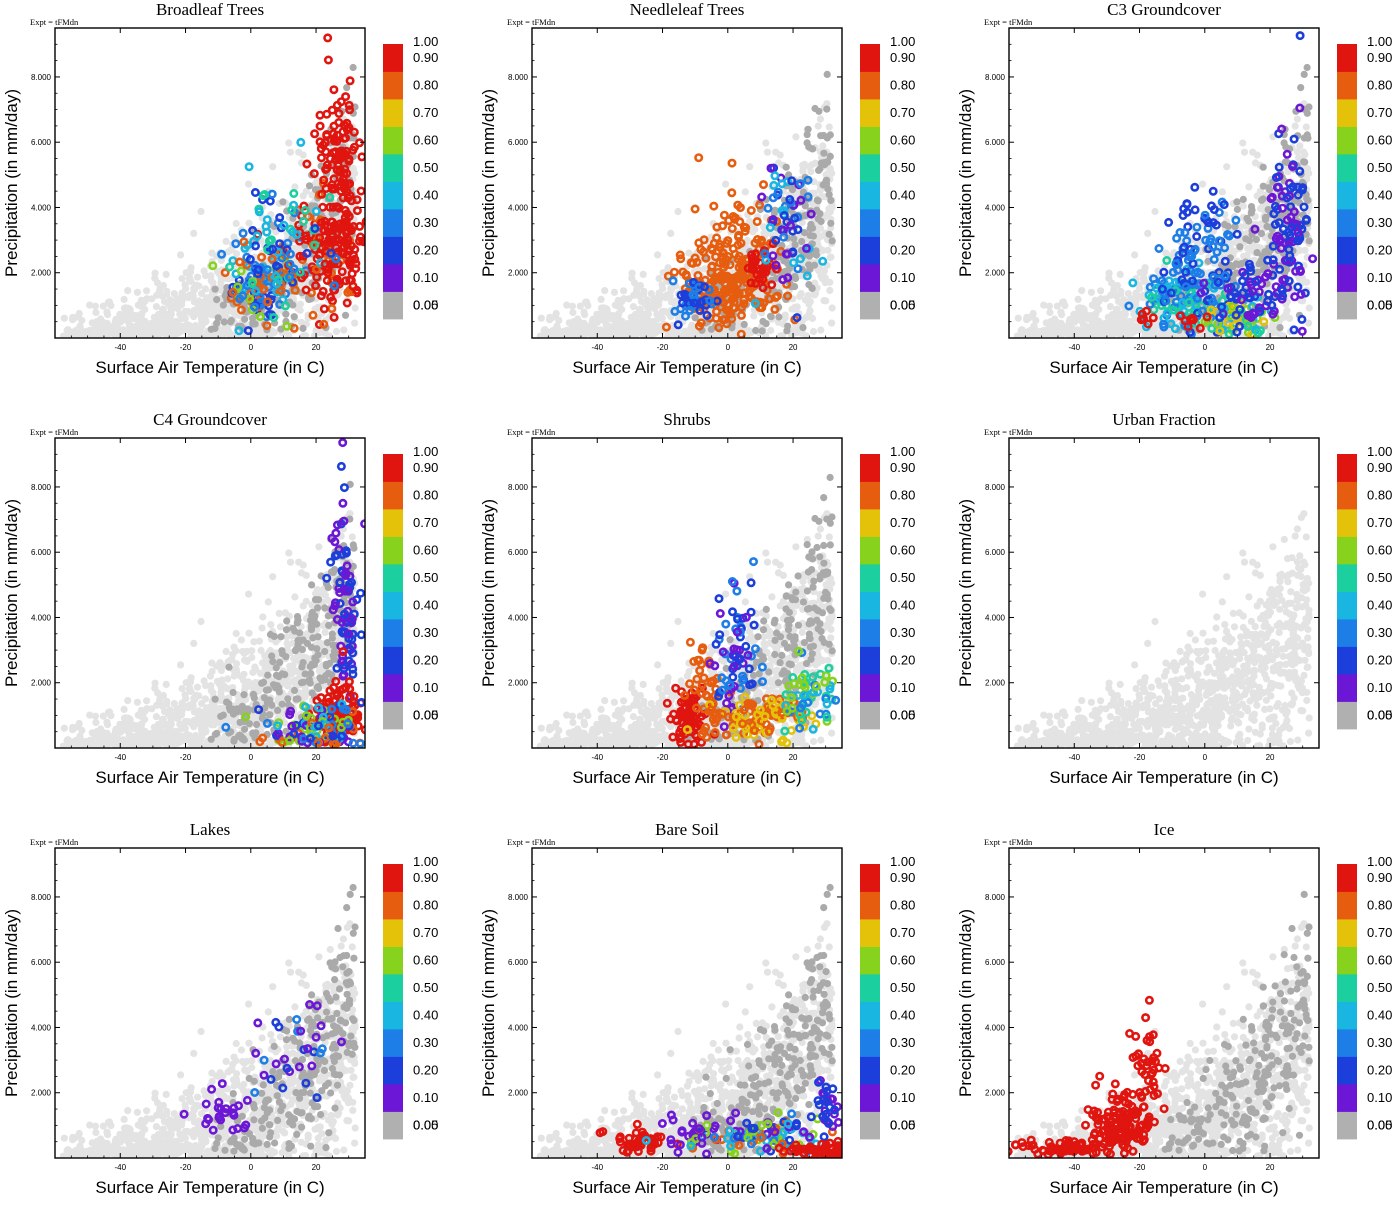 This screenshot has height=1220, width=1393. What do you see at coordinates (1008, 22) in the screenshot?
I see `expt-label: Expt = tFMdn` at bounding box center [1008, 22].